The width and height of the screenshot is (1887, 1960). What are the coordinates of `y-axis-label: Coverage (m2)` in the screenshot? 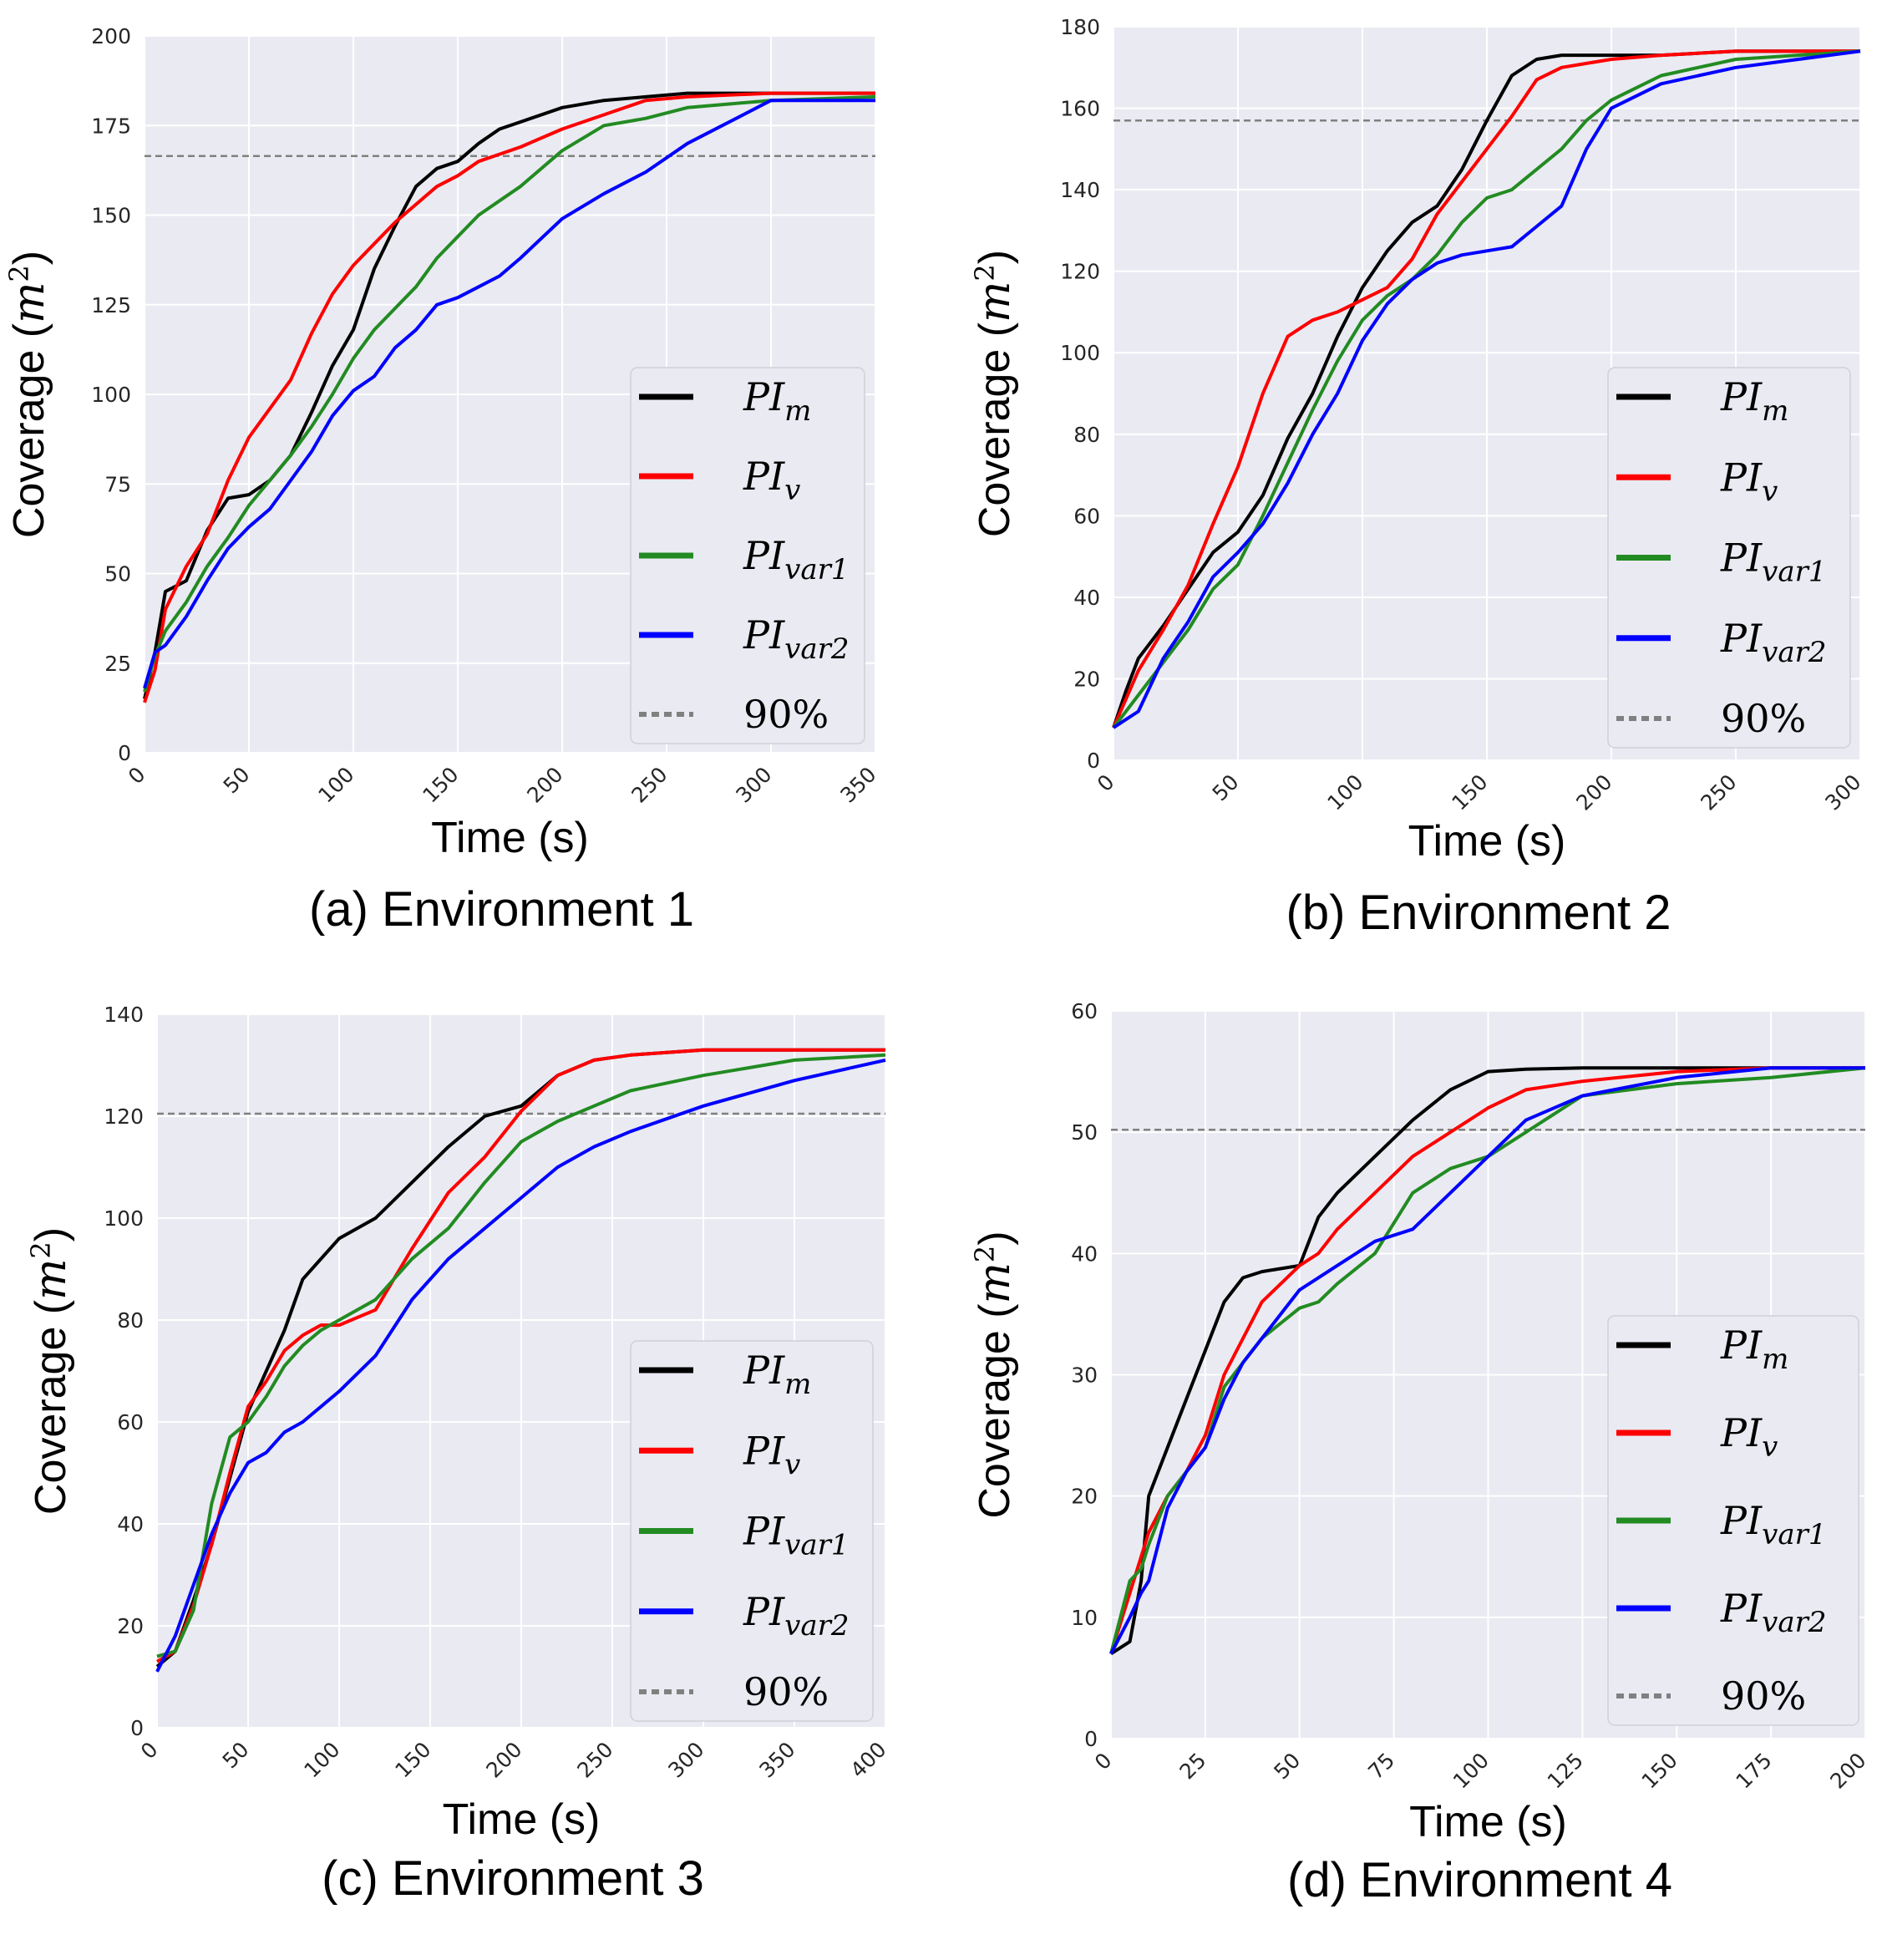 It's located at (29, 394).